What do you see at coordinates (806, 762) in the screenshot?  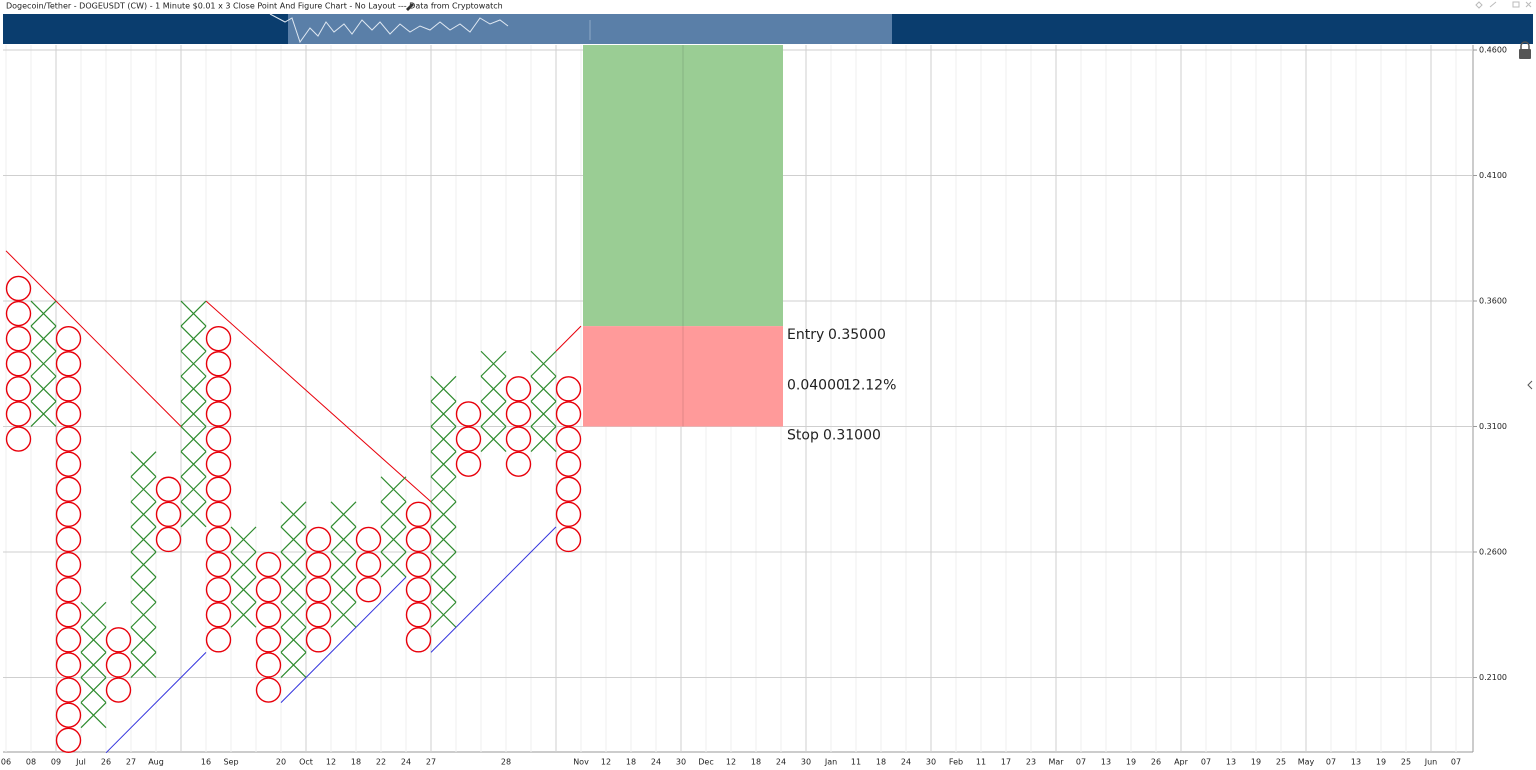 I see `x-tick-label: 30` at bounding box center [806, 762].